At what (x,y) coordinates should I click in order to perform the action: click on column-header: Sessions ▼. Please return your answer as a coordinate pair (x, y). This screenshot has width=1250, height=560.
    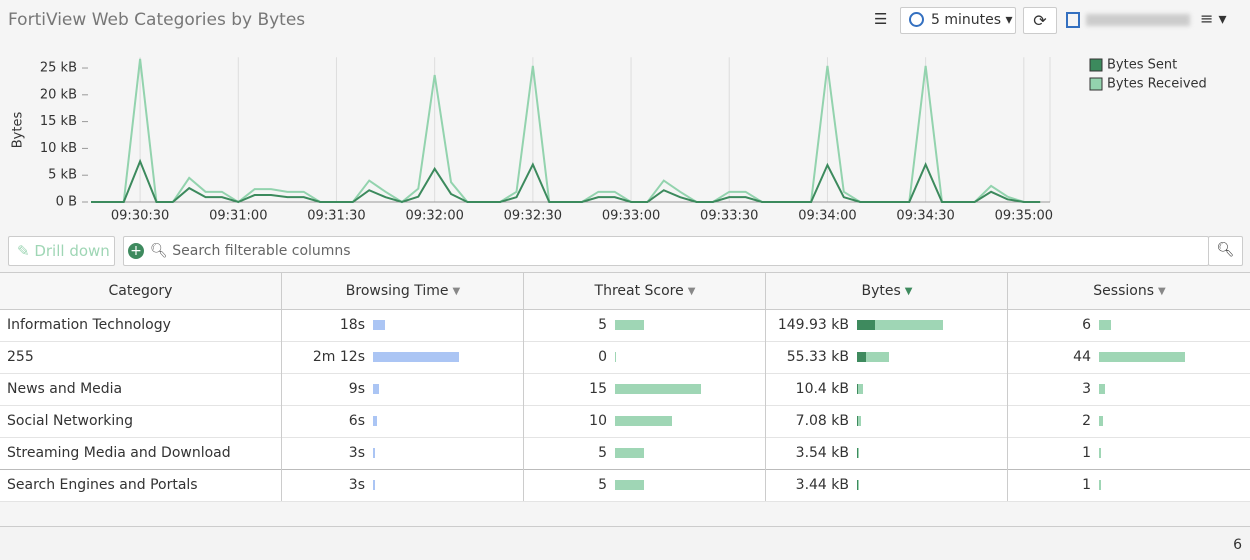
    Looking at the image, I should click on (1128, 291).